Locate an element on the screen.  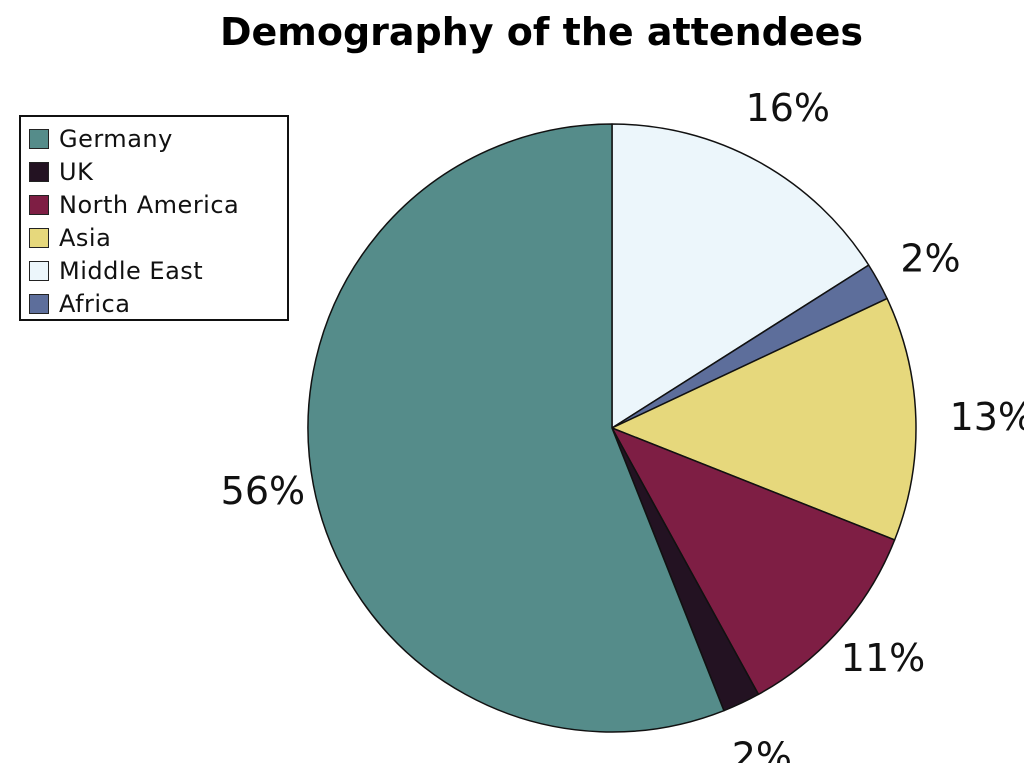
slice-label-africa: 2% is located at coordinates (930, 258).